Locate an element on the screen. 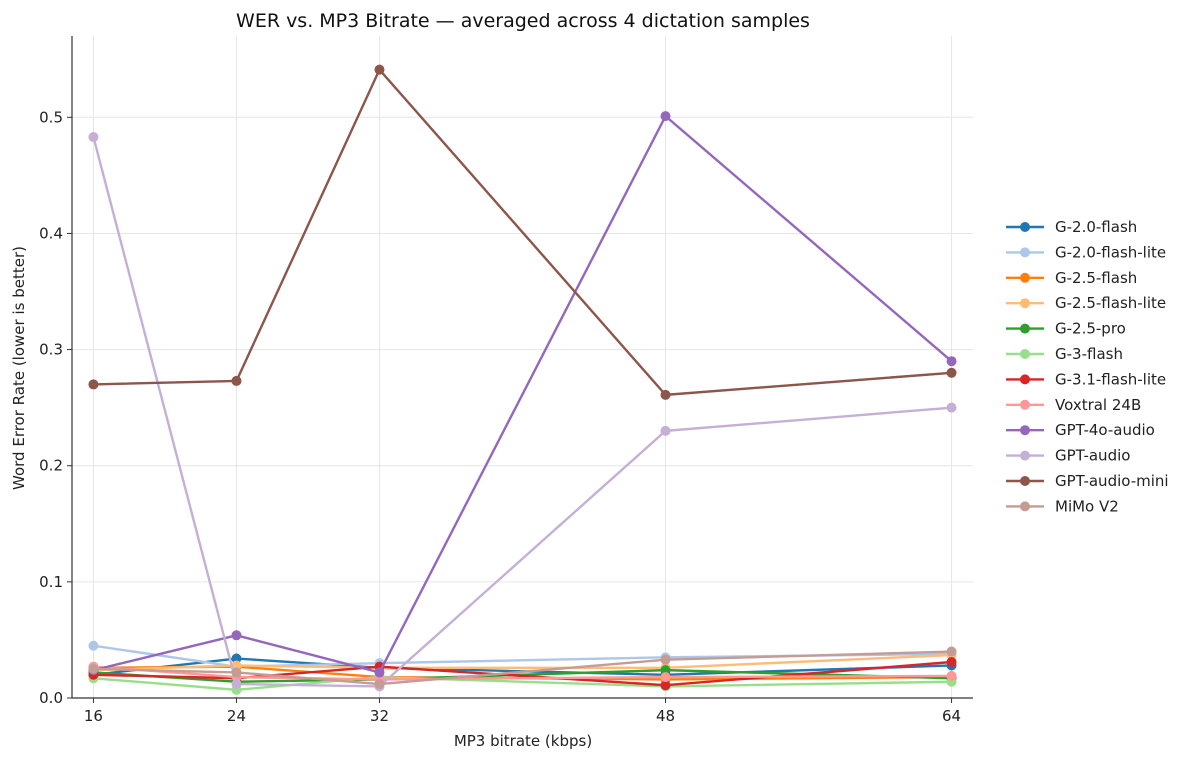 This screenshot has width=1200, height=760. legend-entry: GPT-4o-audio is located at coordinates (1080, 430).